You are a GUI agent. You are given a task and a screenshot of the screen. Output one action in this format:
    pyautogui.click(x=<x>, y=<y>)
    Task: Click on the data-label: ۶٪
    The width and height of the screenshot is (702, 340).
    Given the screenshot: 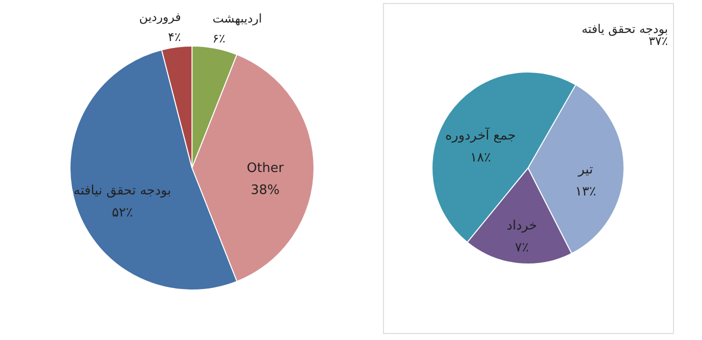 What is the action you would take?
    pyautogui.click(x=219, y=39)
    